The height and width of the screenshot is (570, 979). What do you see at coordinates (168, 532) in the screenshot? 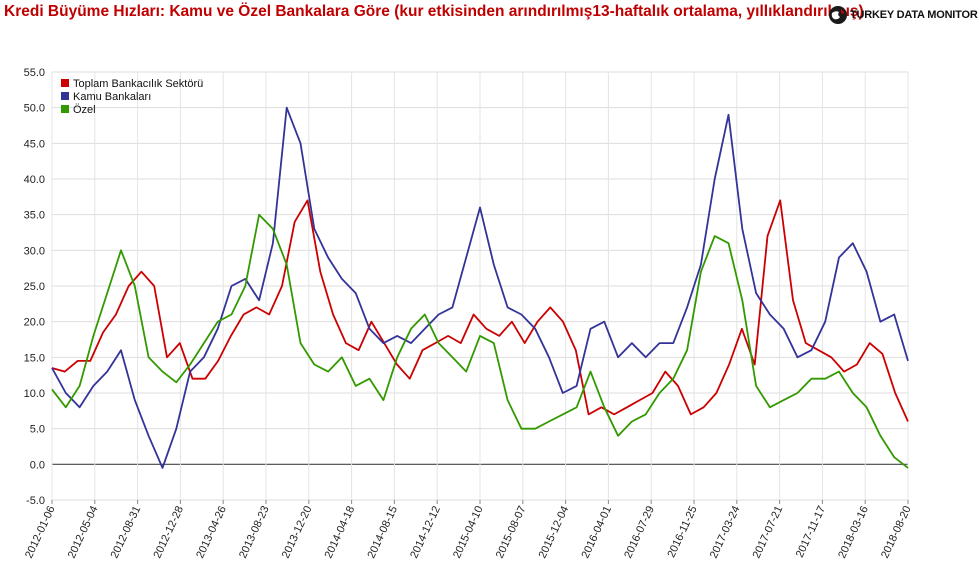
I see `x-tick-label: 2012-12-28` at bounding box center [168, 532].